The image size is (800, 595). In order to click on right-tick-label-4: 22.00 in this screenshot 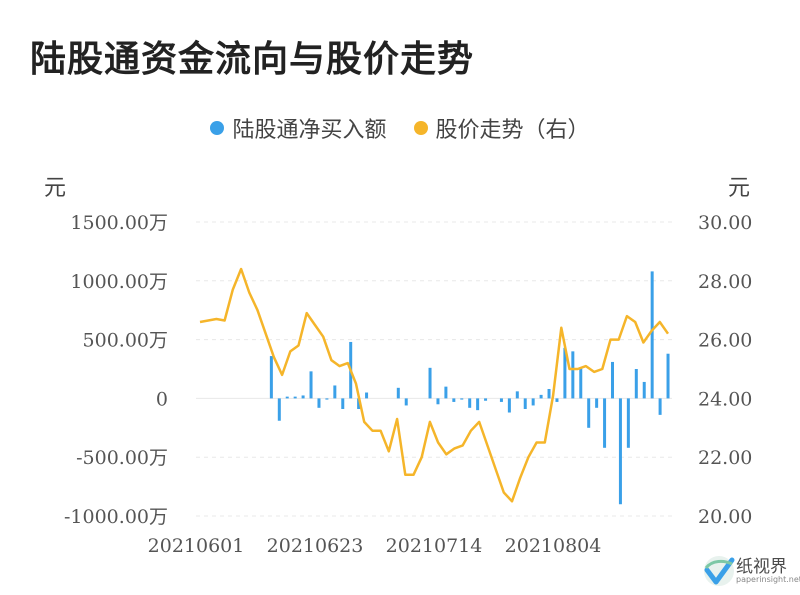, I will do `click(725, 458)`.